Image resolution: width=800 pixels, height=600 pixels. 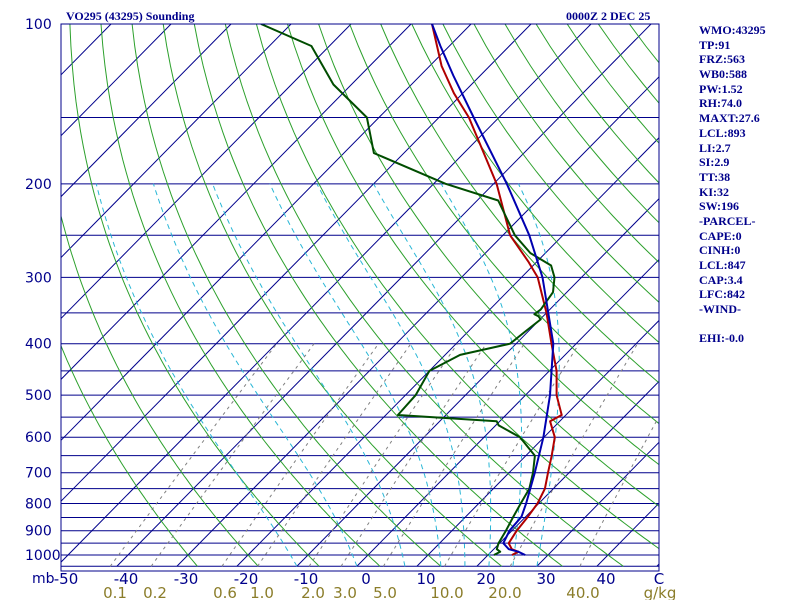 What do you see at coordinates (720, 235) in the screenshot?
I see `index-item: CAPE:0` at bounding box center [720, 235].